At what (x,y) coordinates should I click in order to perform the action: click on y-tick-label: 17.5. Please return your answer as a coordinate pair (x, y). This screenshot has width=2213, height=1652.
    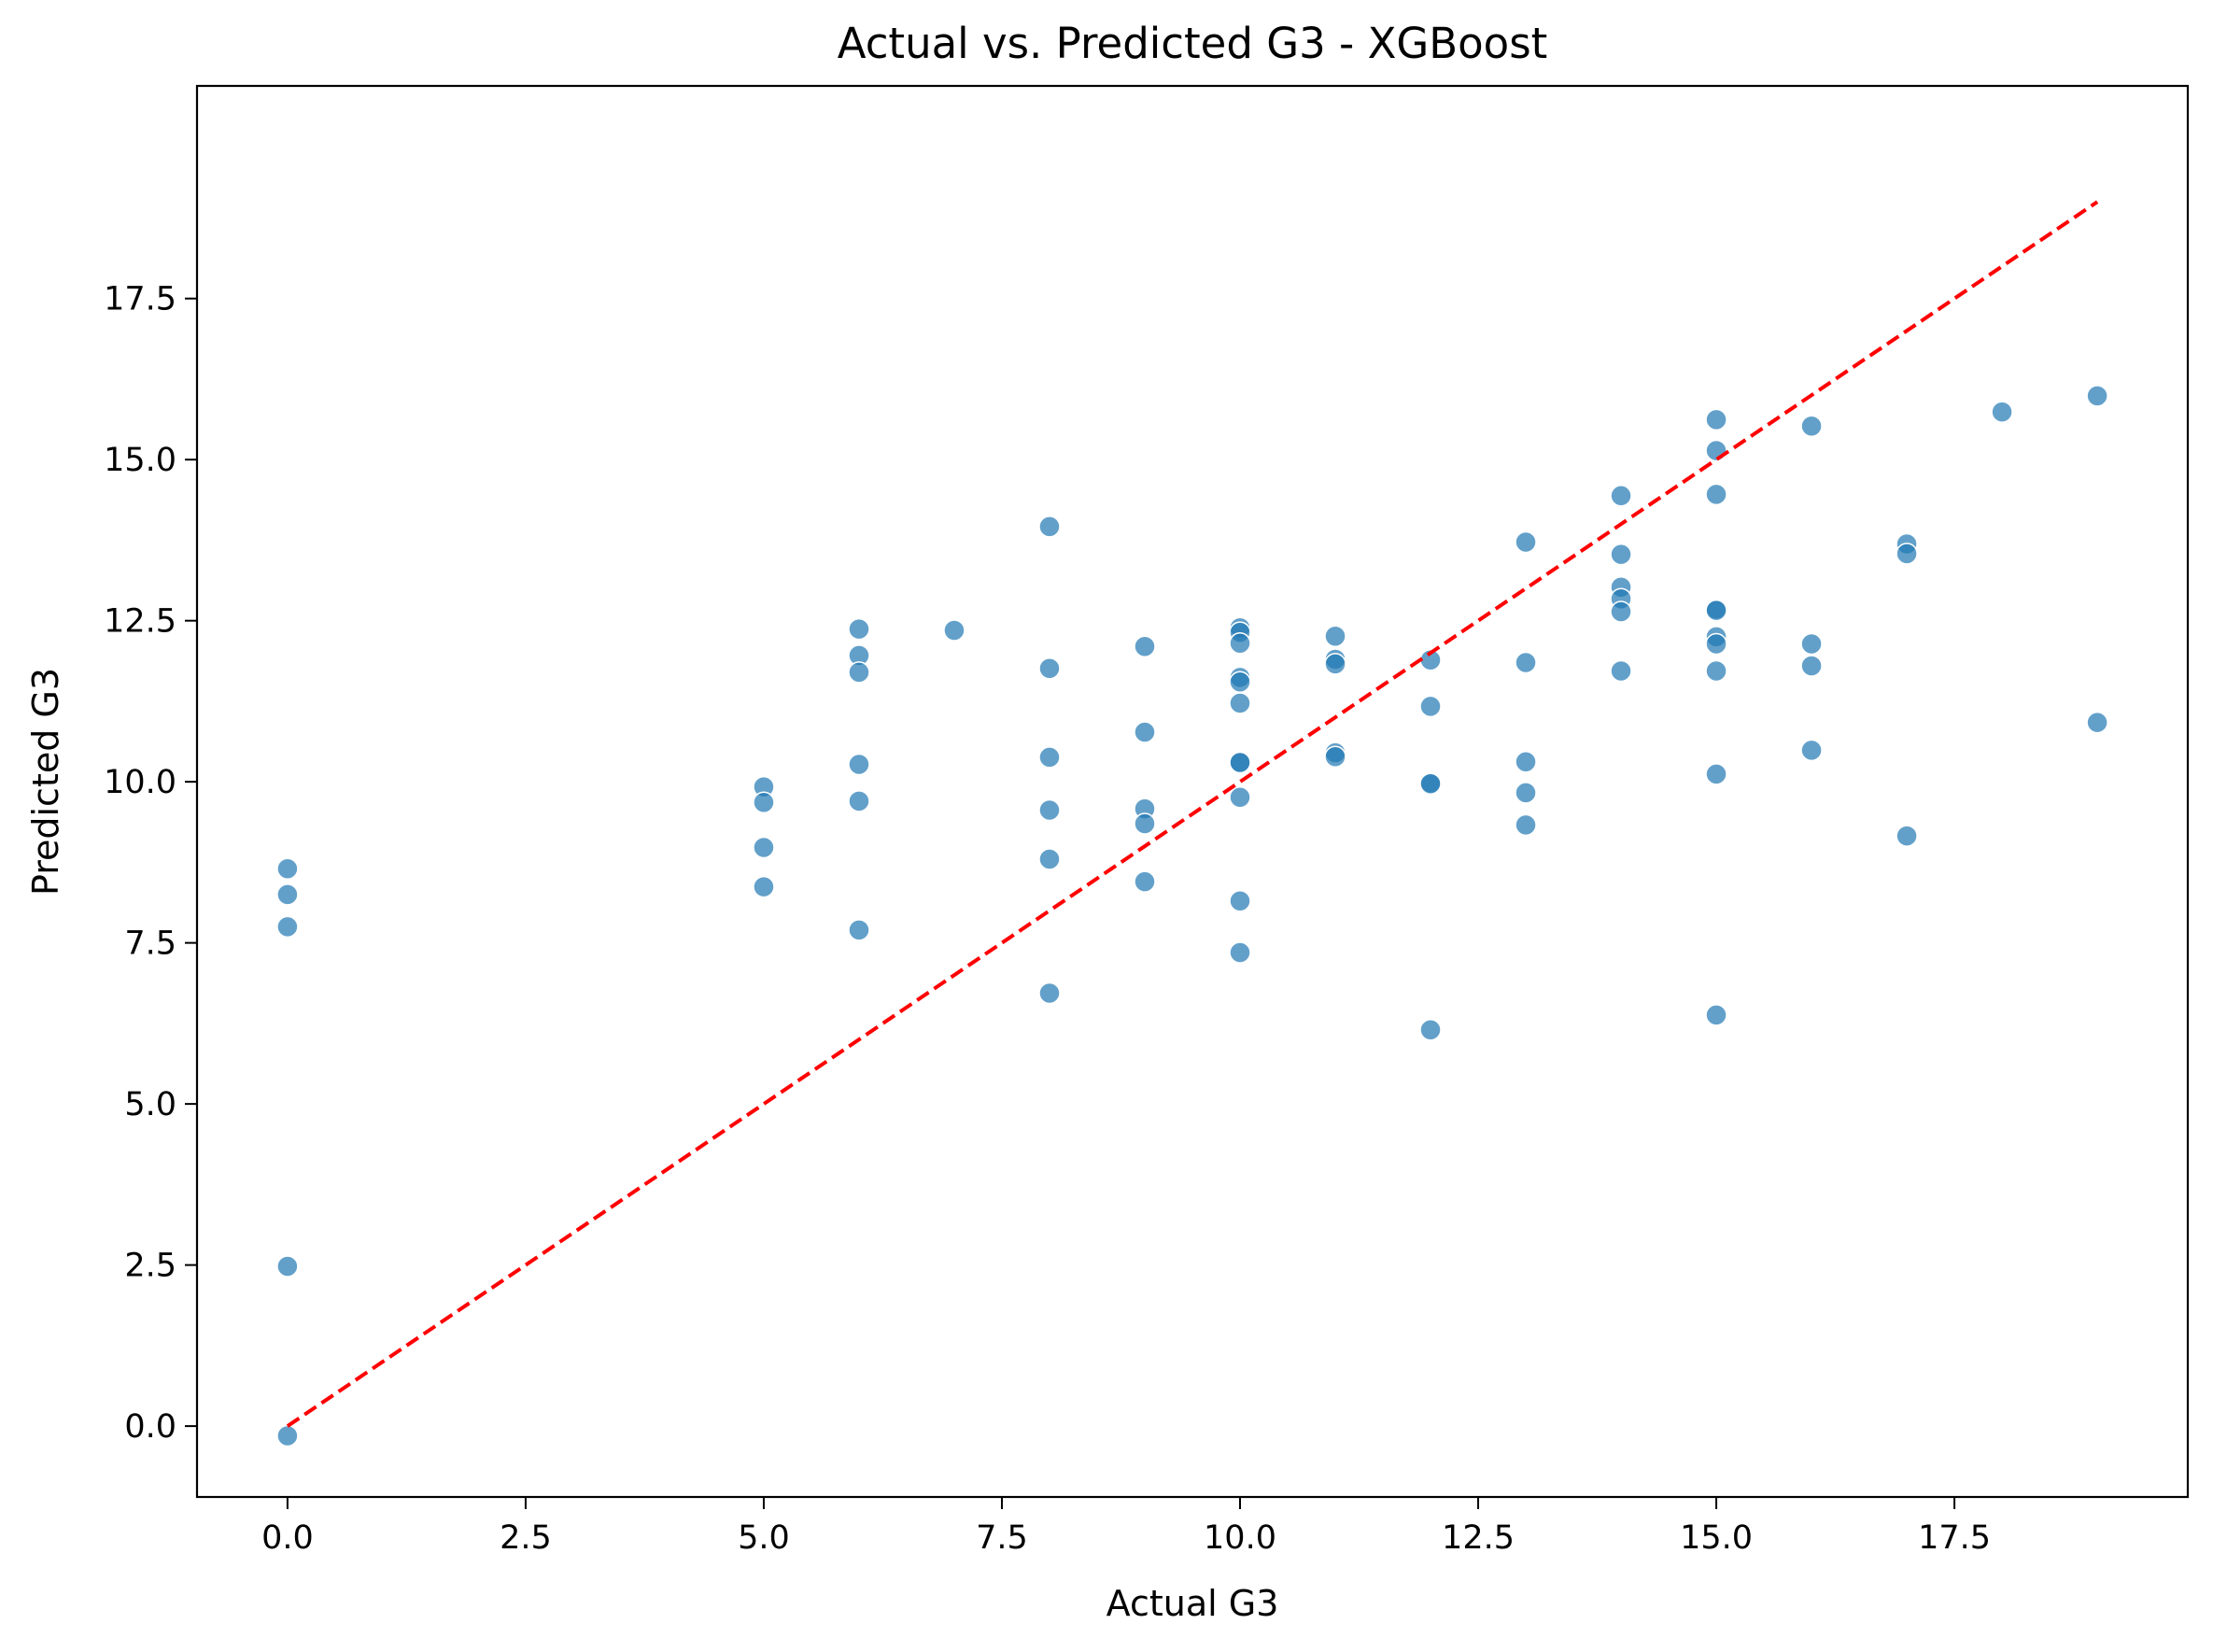
    Looking at the image, I should click on (140, 299).